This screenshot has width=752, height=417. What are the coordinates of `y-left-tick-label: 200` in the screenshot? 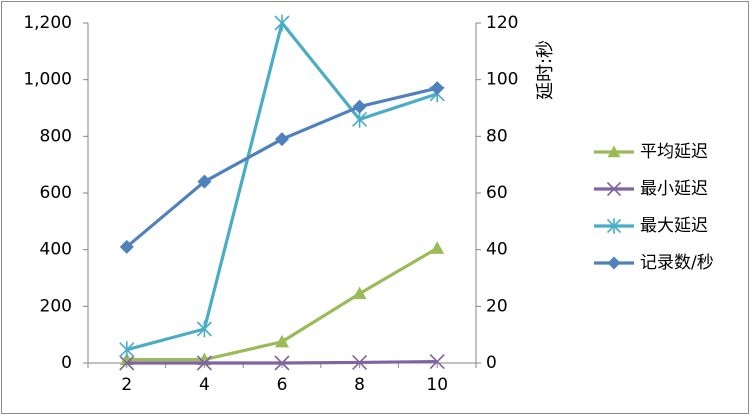 It's located at (56, 306).